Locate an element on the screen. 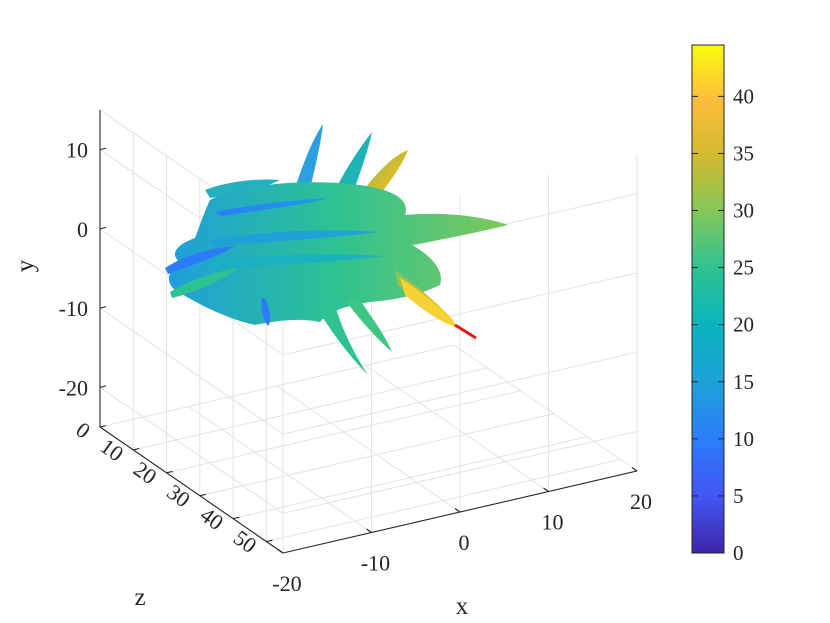 This screenshot has width=830, height=623. z-axis-line is located at coordinates (191, 490).